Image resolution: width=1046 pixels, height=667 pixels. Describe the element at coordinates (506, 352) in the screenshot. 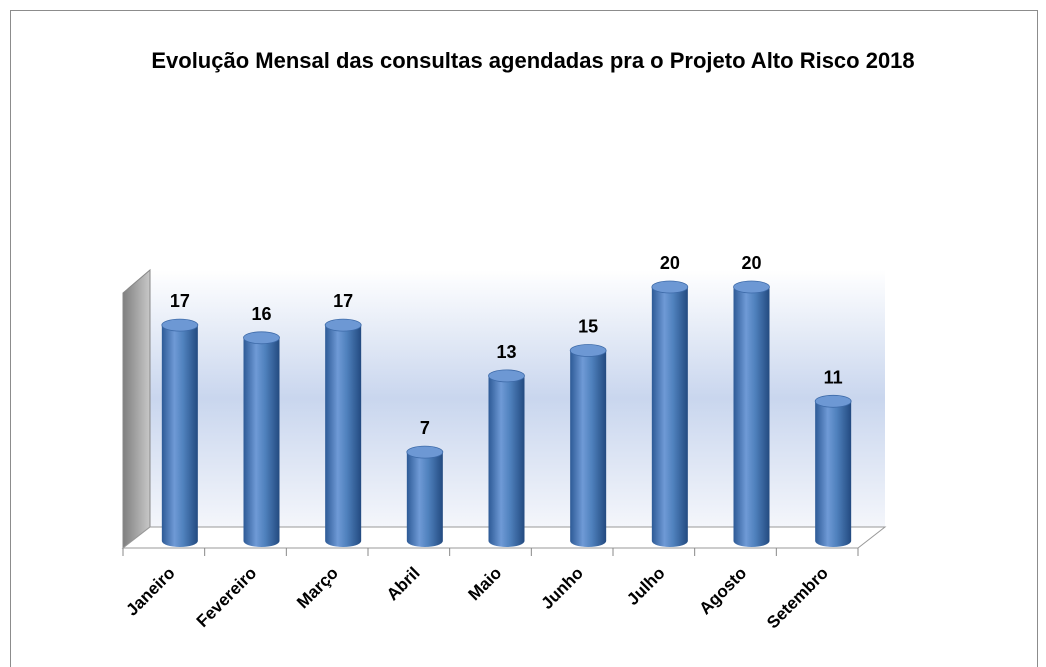

I see `data-label: 13` at that location.